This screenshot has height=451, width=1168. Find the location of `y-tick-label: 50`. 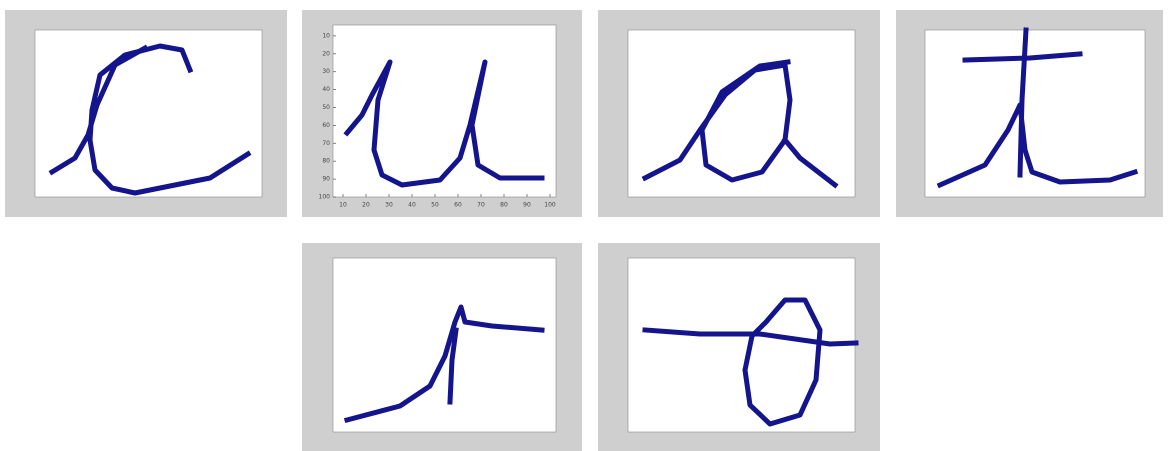

y-tick-label: 50 is located at coordinates (326, 107).